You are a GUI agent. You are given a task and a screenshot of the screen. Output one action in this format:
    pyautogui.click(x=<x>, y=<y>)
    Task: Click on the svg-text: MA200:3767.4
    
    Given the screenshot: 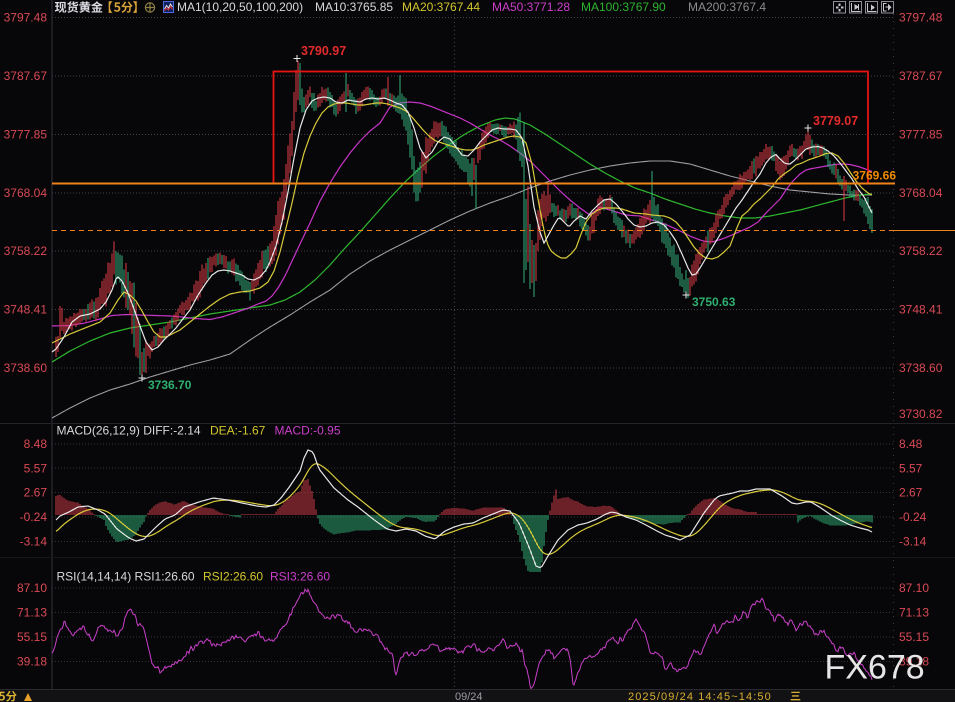 What is the action you would take?
    pyautogui.click(x=727, y=7)
    